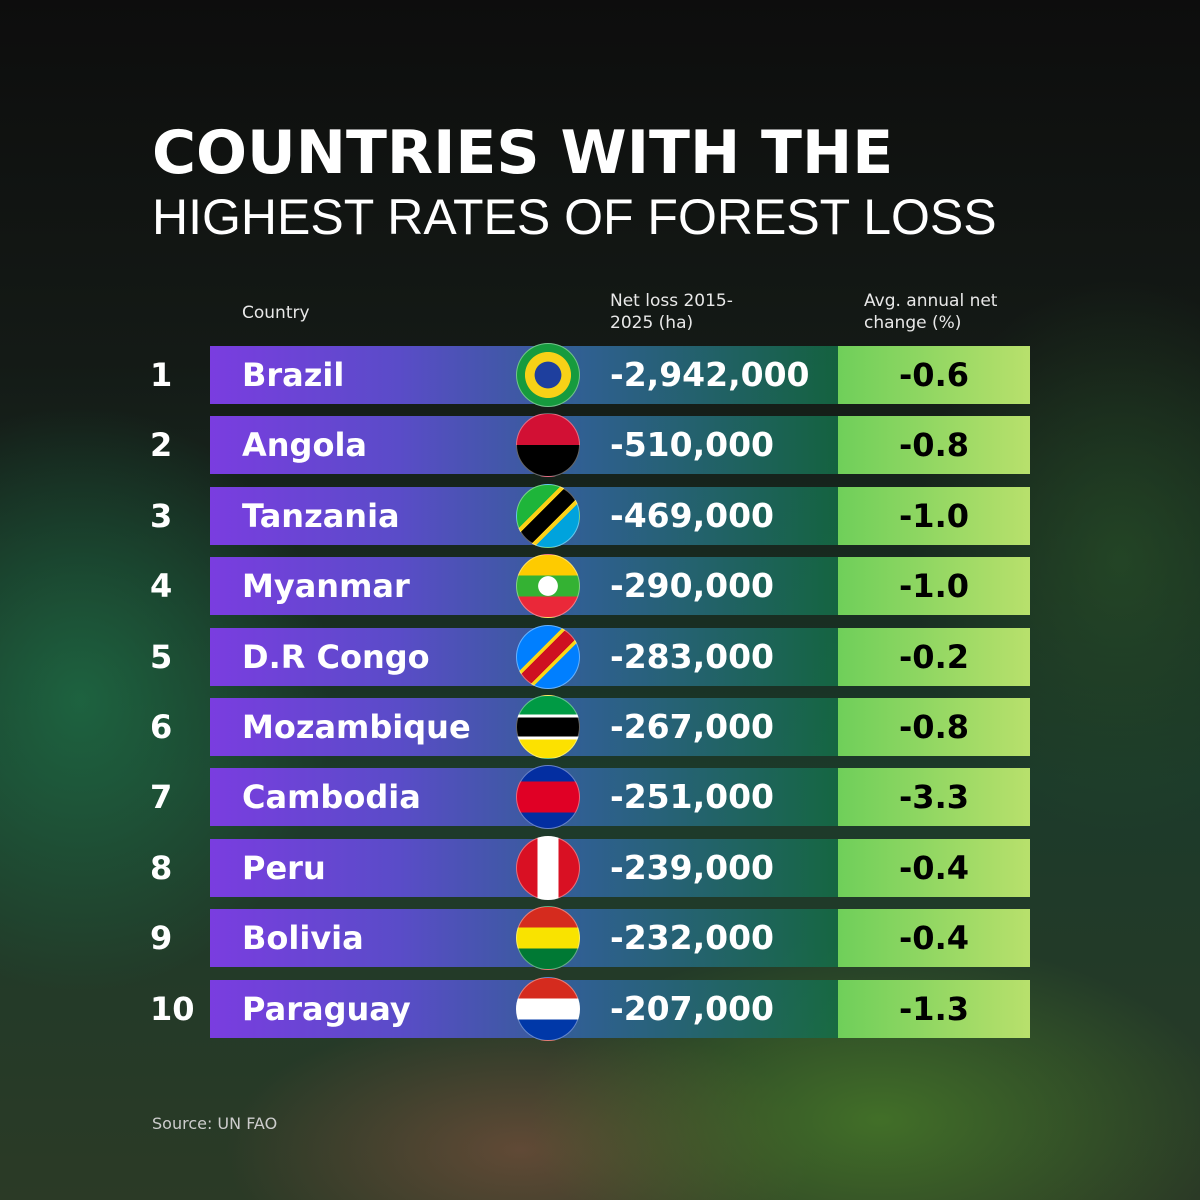  Describe the element at coordinates (934, 1008) in the screenshot. I see `annual-change: -1.3` at that location.